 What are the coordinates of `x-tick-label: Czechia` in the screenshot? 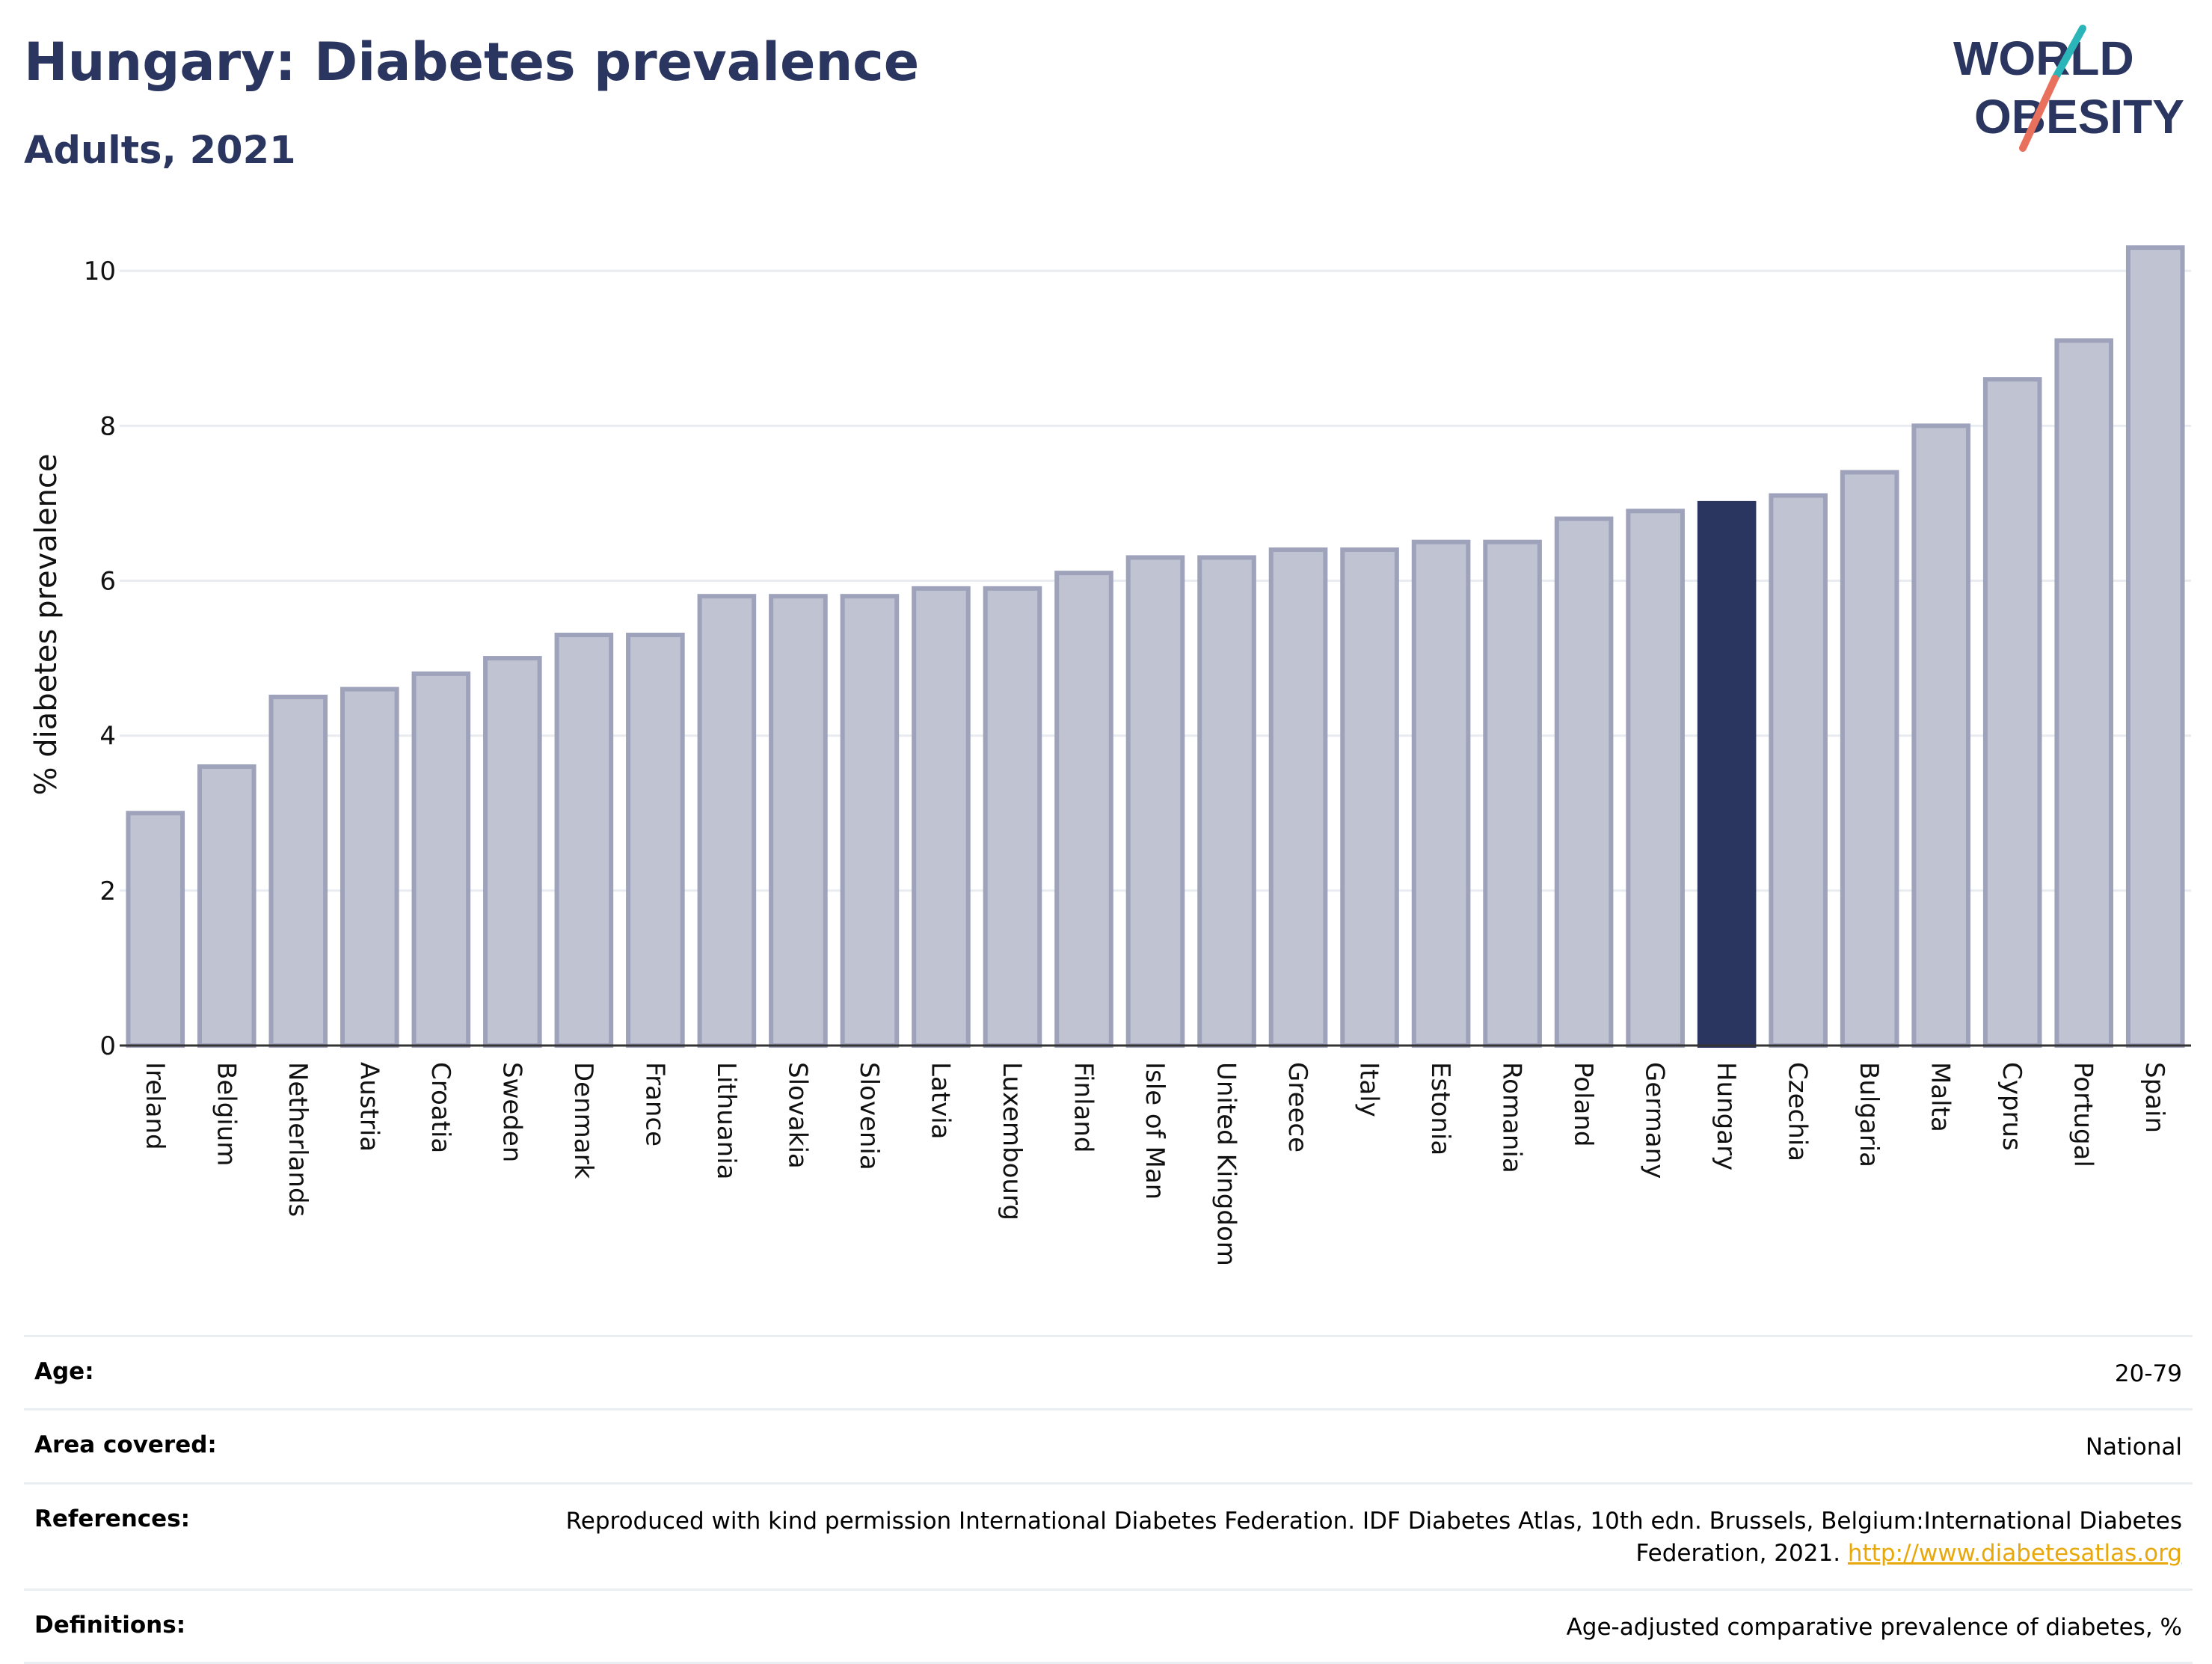 It's located at (1798, 1111).